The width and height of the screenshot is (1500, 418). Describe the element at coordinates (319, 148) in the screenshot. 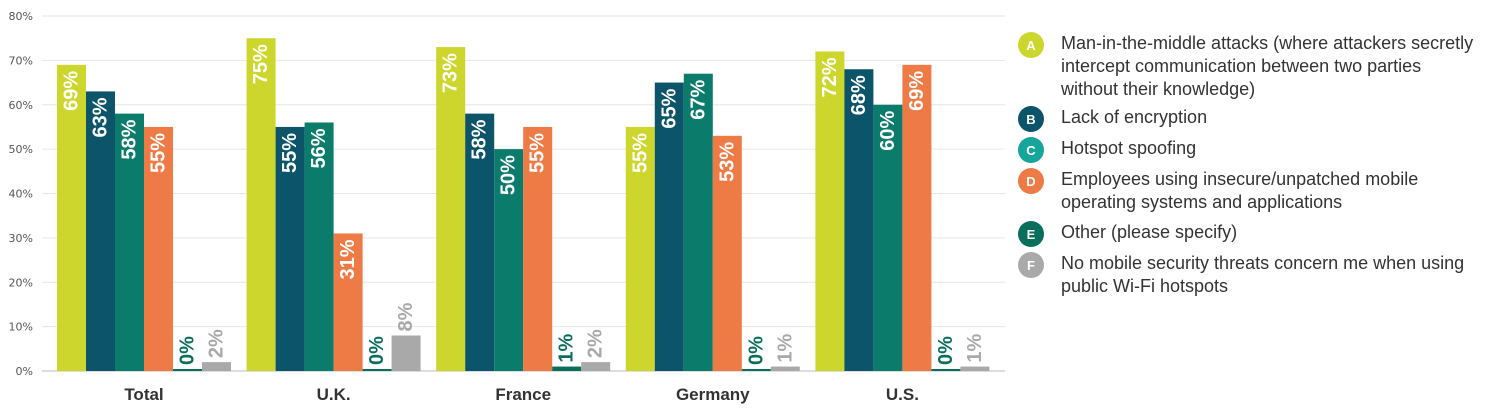

I see `data-label: 56%` at that location.